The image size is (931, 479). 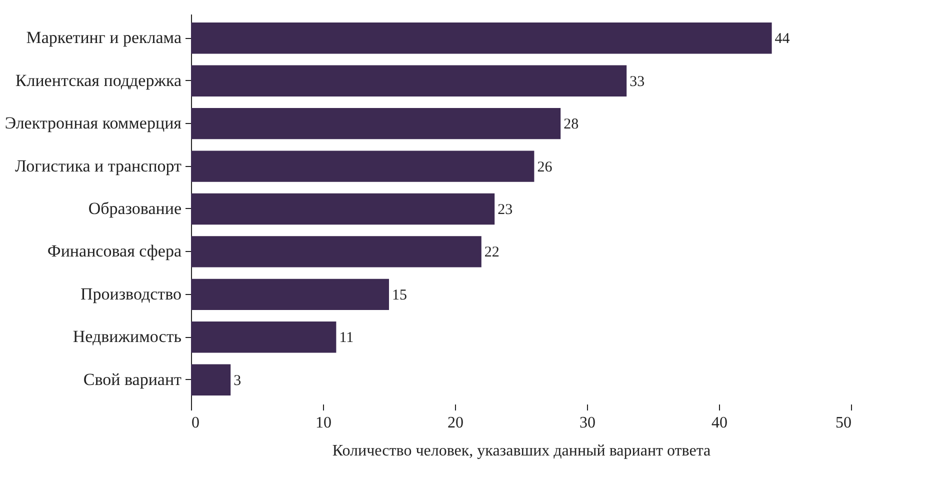 I want to click on x-tick-label: 20, so click(x=456, y=423).